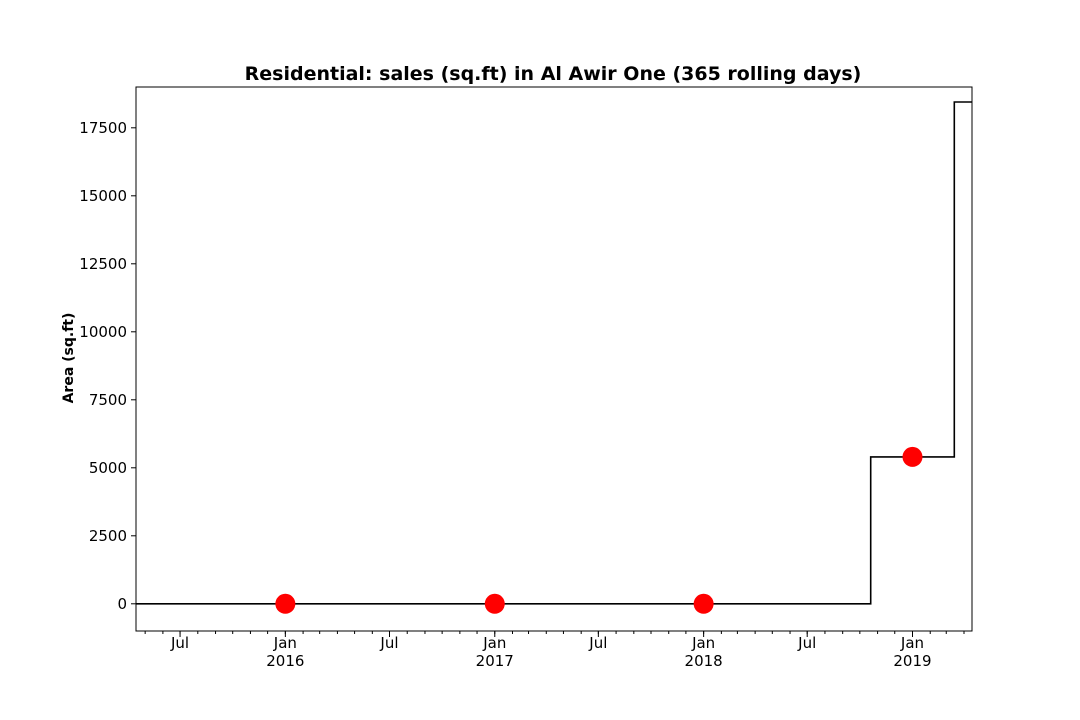 The width and height of the screenshot is (1080, 720). I want to click on x-tick-year-label: 2019, so click(912, 661).